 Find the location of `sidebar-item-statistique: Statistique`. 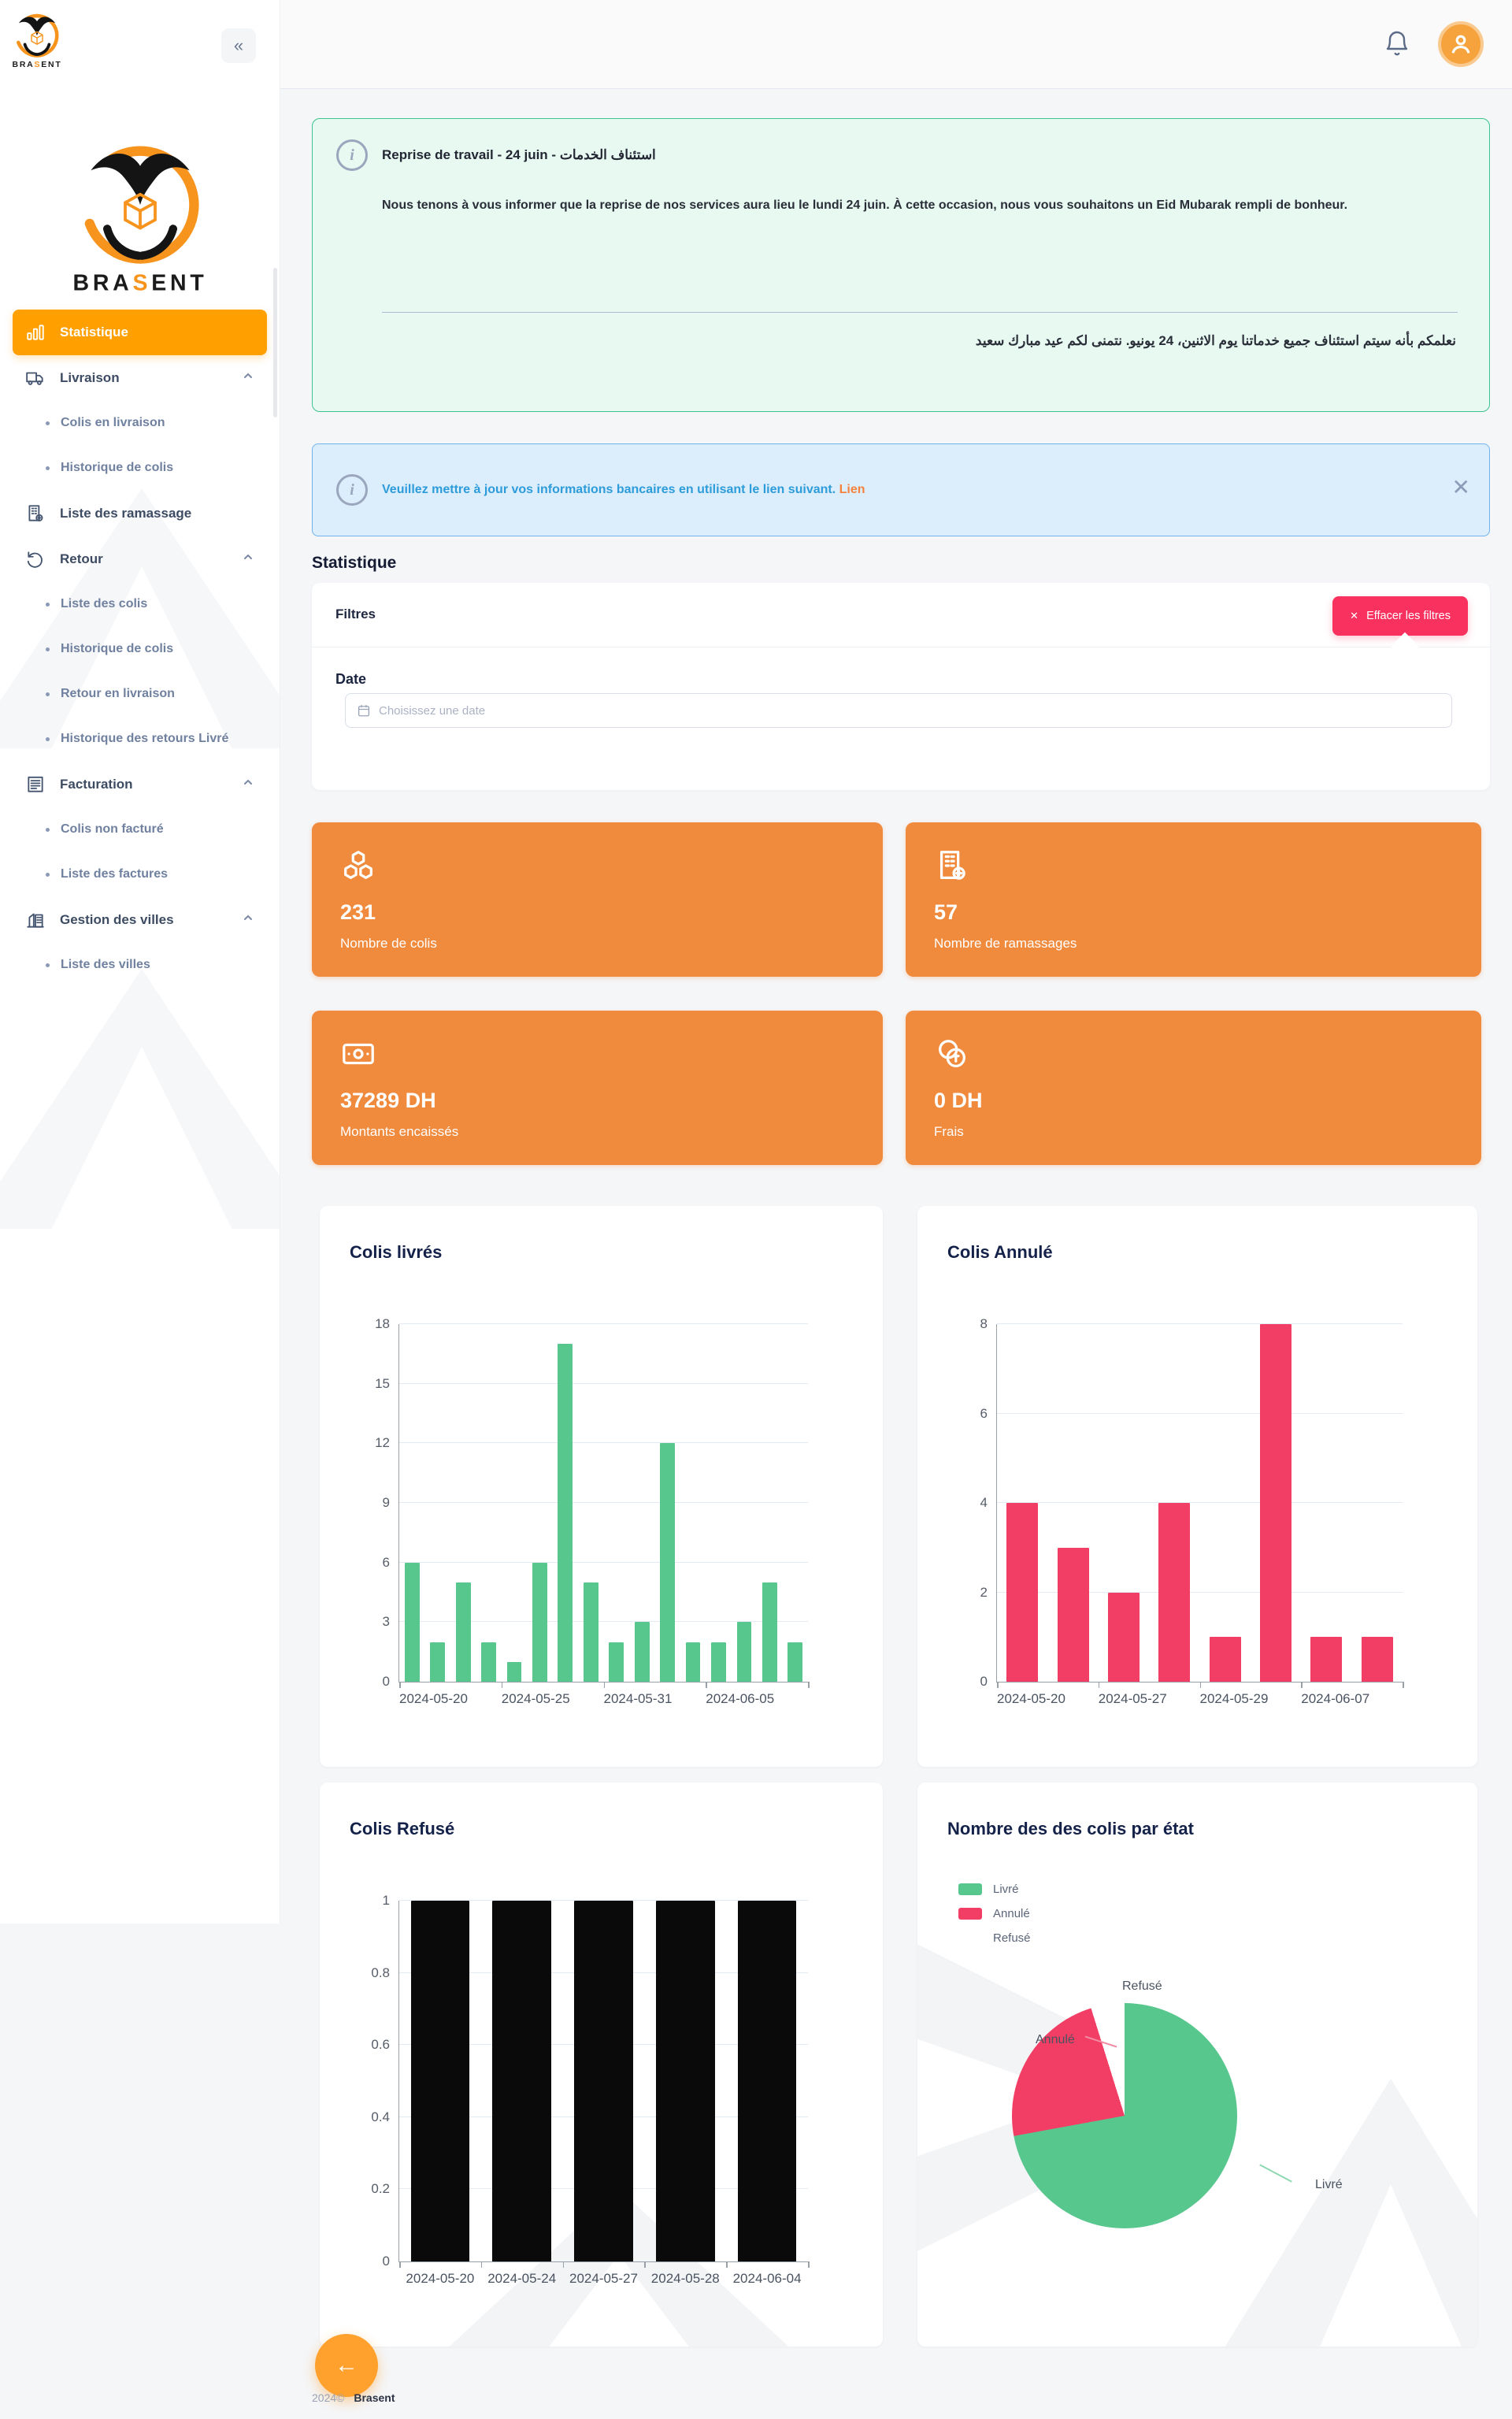

sidebar-item-statistique: Statistique is located at coordinates (140, 332).